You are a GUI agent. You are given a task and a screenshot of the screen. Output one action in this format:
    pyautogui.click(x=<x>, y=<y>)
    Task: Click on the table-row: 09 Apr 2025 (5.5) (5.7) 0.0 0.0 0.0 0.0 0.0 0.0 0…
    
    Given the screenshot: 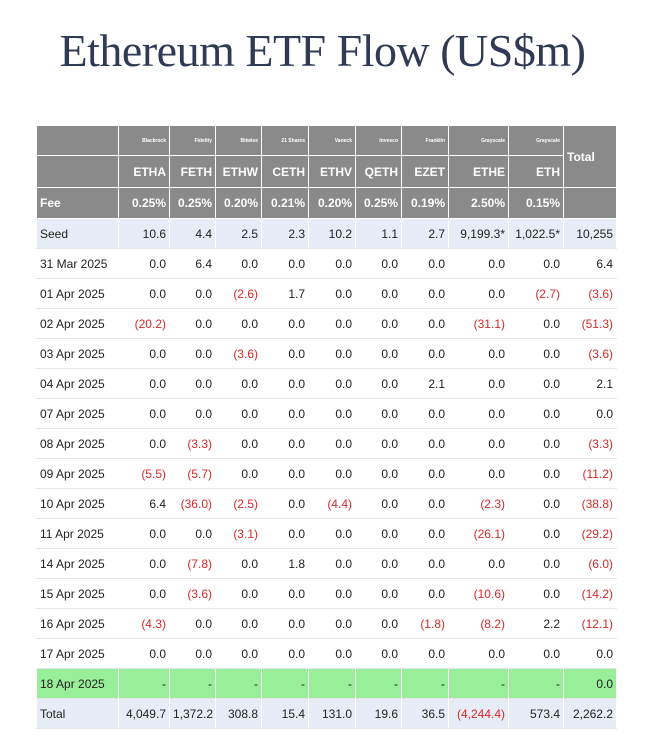 What is the action you would take?
    pyautogui.click(x=326, y=473)
    